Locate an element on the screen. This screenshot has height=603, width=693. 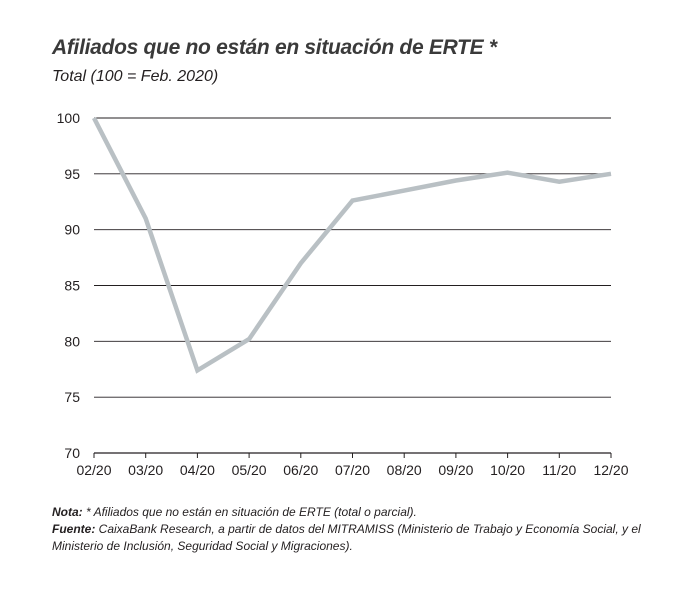
x-tick-label: 11/20 is located at coordinates (559, 470).